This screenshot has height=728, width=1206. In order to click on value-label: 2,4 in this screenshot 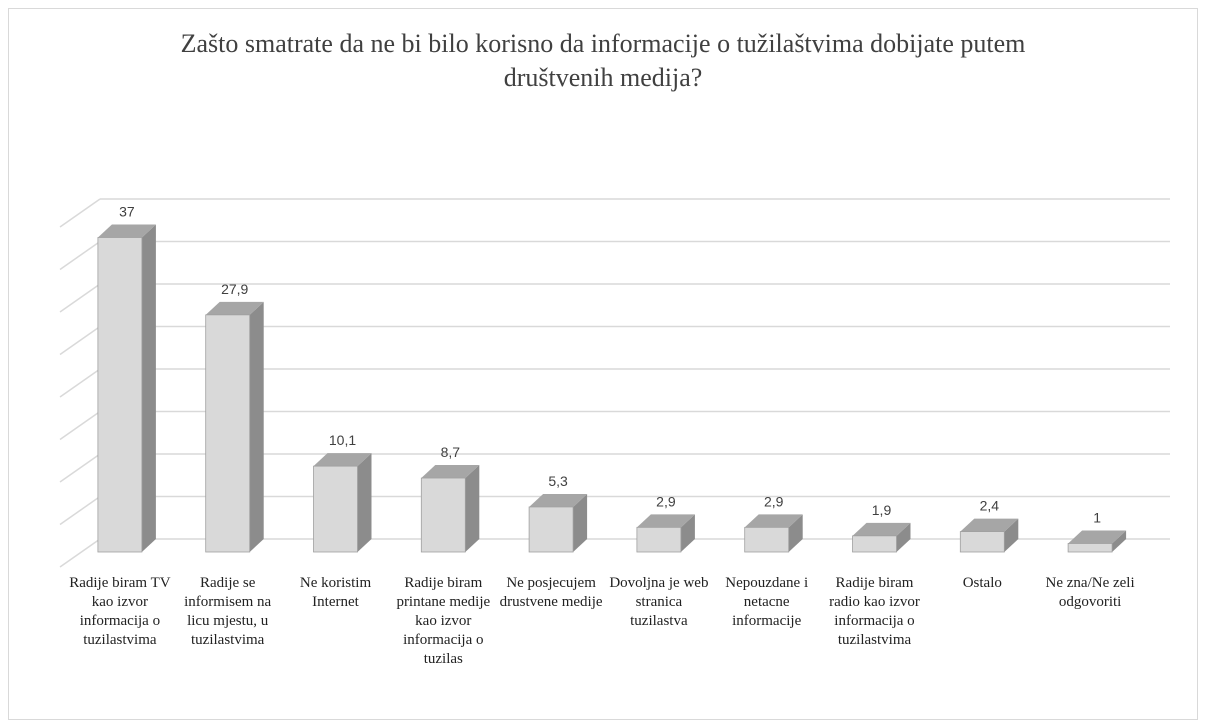, I will do `click(990, 506)`.